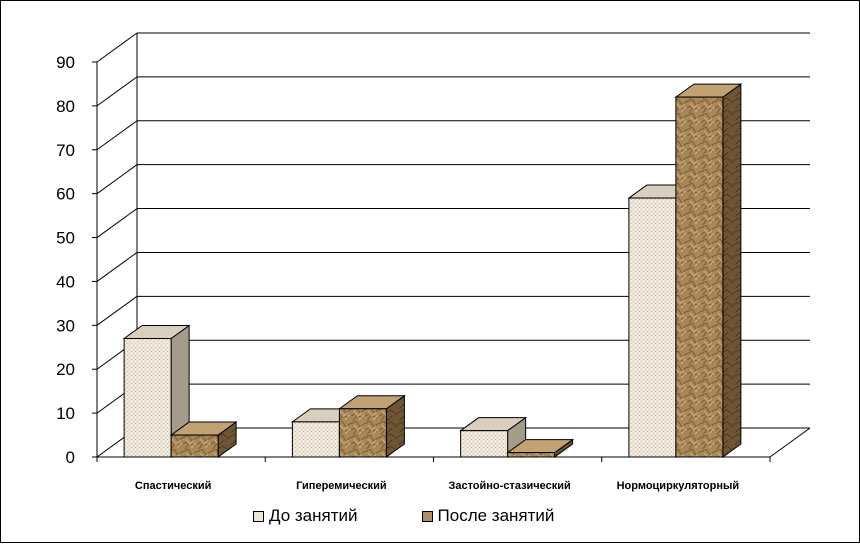 The image size is (860, 544). I want to click on legend-item-after: После занятий, so click(488, 516).